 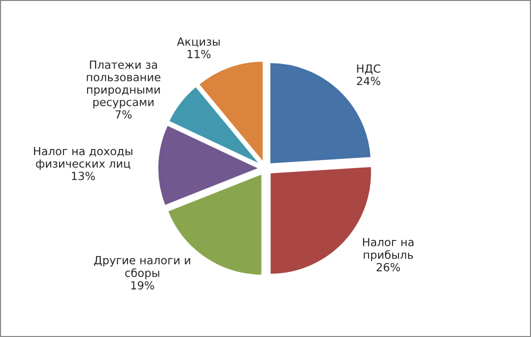 What do you see at coordinates (388, 250) in the screenshot?
I see `slice-label: Налог на прибыль` at bounding box center [388, 250].